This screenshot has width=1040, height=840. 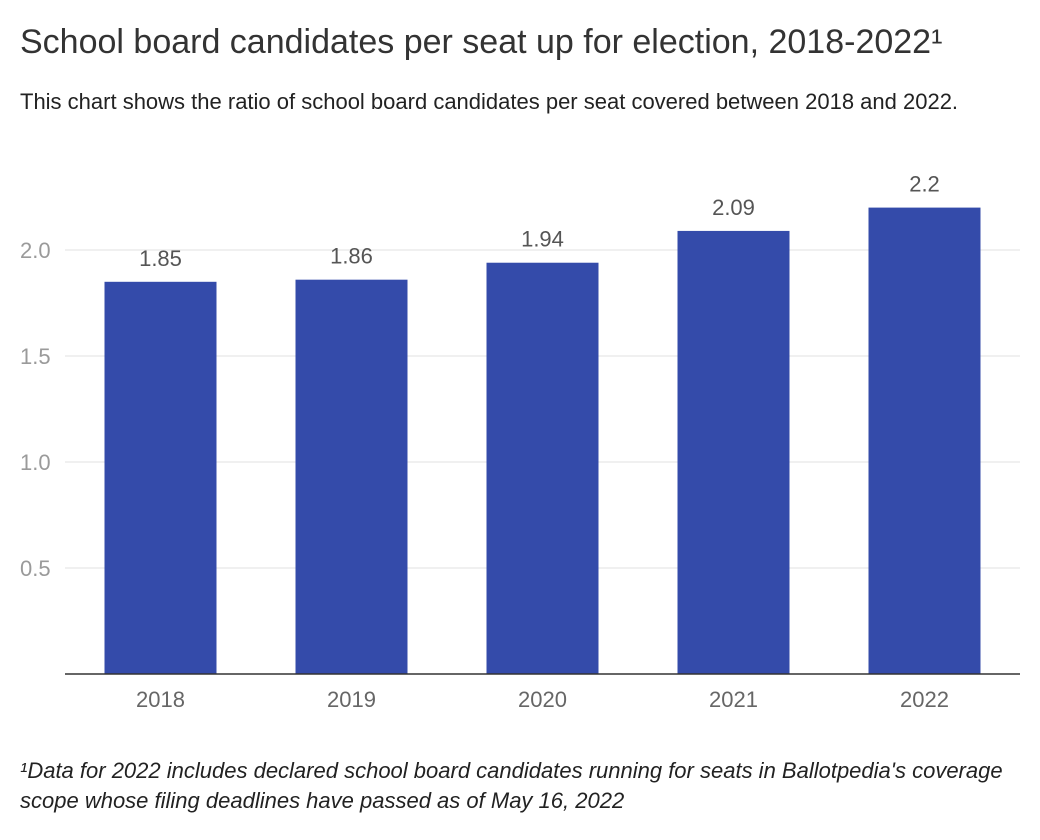 What do you see at coordinates (351, 699) in the screenshot?
I see `x-tick-label: 2019` at bounding box center [351, 699].